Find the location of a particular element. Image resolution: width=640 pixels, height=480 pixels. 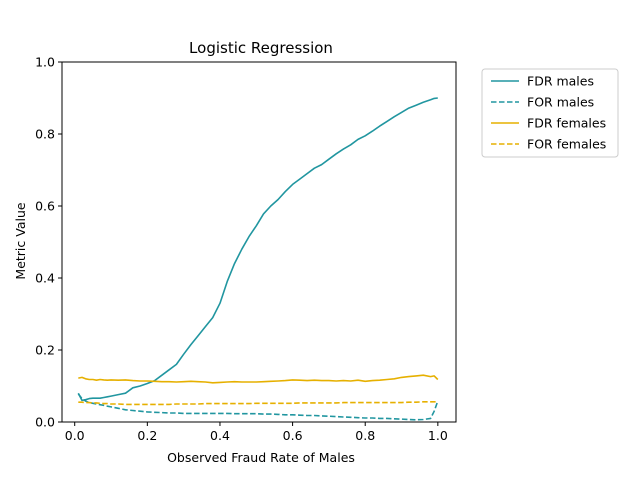

x-tick-label: 0.8 is located at coordinates (365, 435).